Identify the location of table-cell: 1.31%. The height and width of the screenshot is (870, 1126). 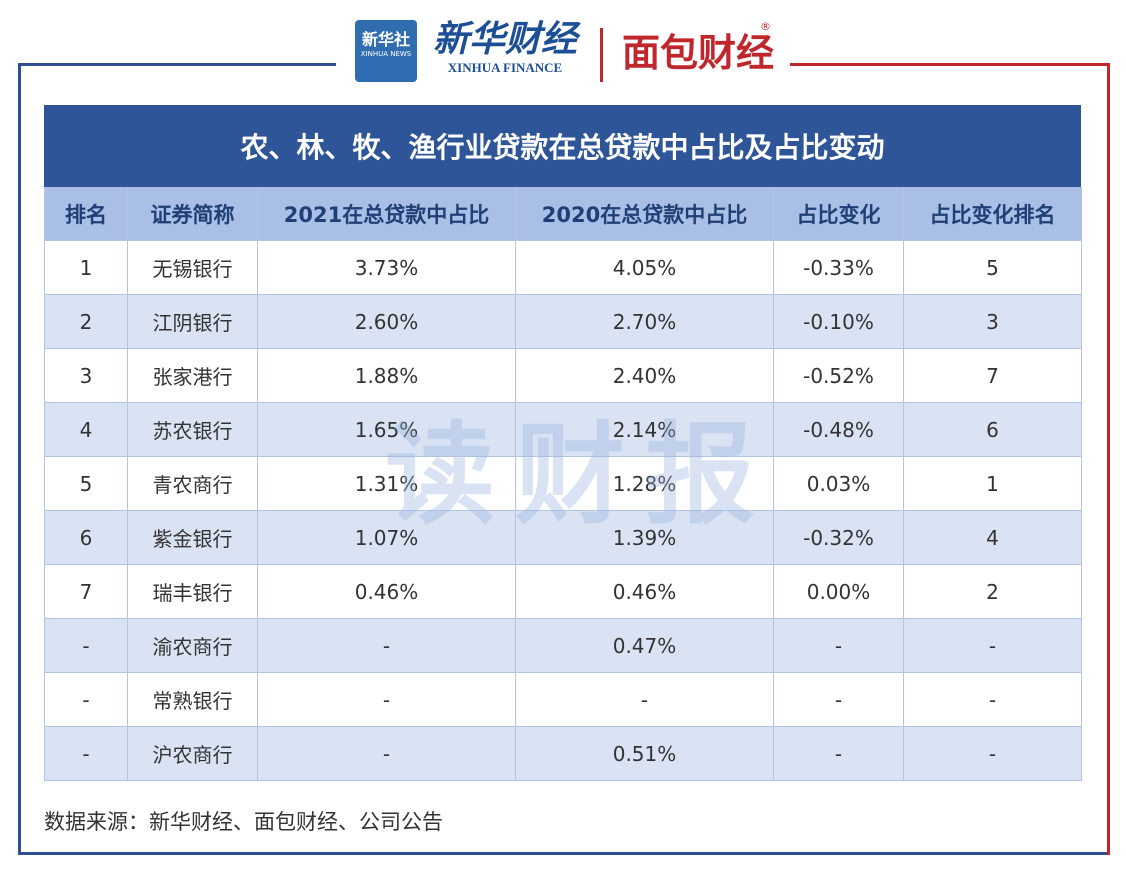
(387, 484).